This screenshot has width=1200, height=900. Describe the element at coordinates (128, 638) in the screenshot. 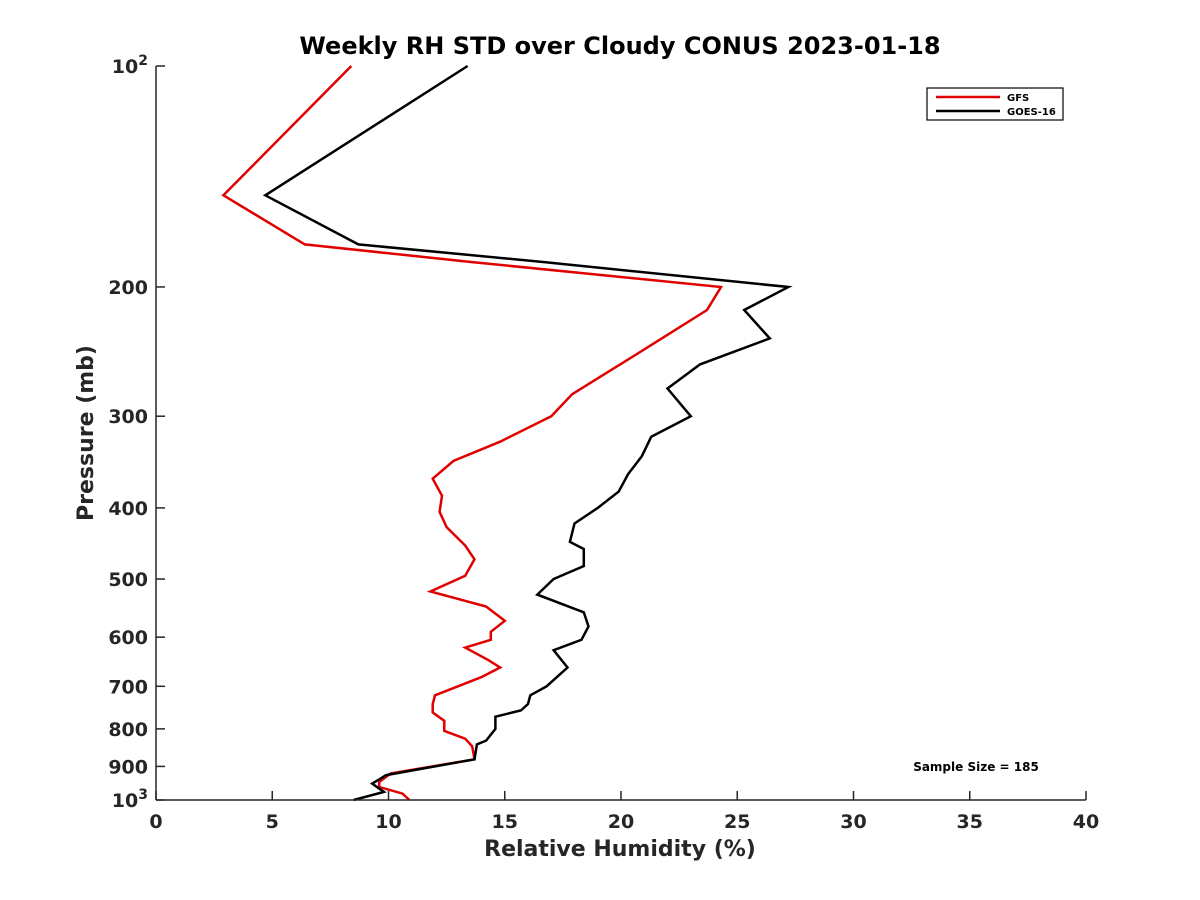

I see `y-tick-label: 600` at that location.